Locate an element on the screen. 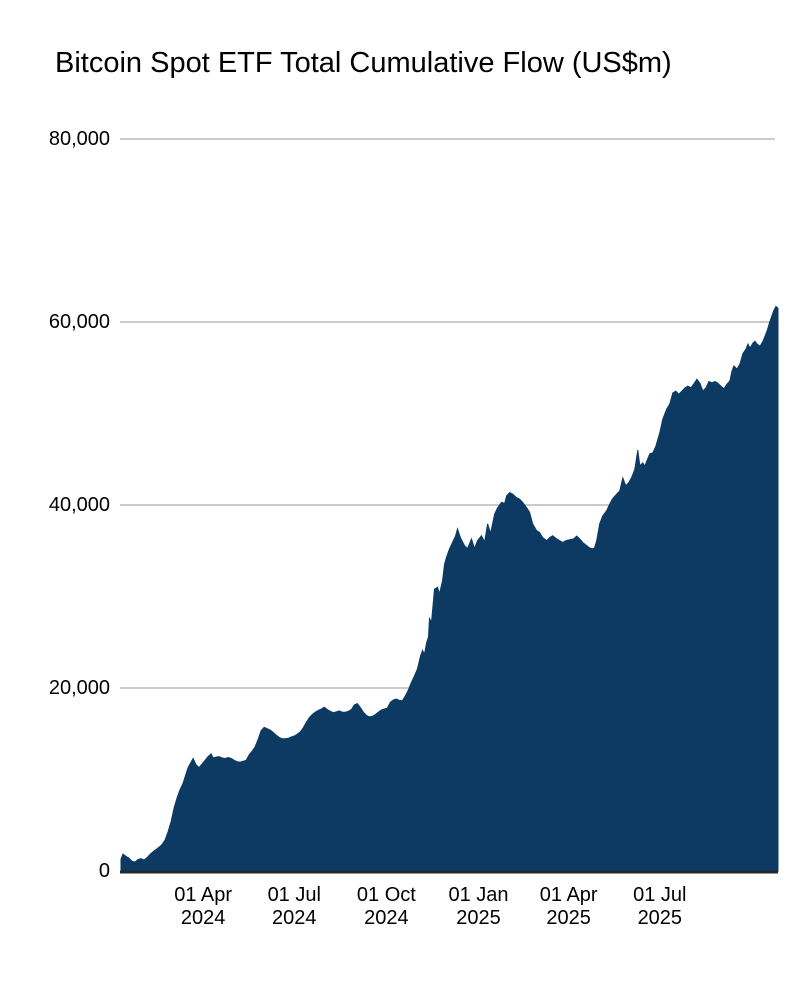 This screenshot has width=800, height=982. x-tick-label: 01 Jul 2024 is located at coordinates (294, 906).